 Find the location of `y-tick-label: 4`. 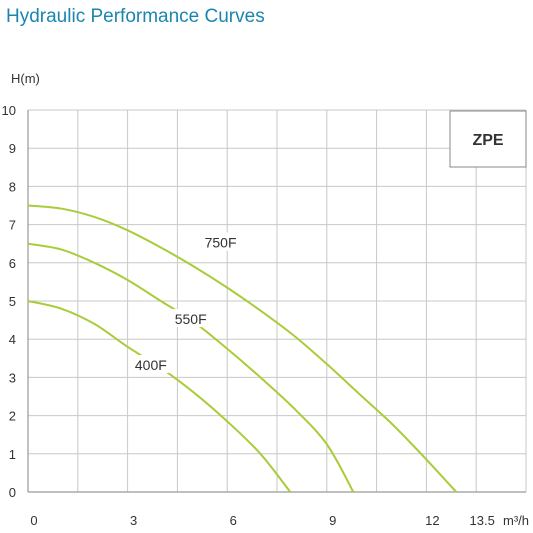

y-tick-label: 4 is located at coordinates (12, 339).